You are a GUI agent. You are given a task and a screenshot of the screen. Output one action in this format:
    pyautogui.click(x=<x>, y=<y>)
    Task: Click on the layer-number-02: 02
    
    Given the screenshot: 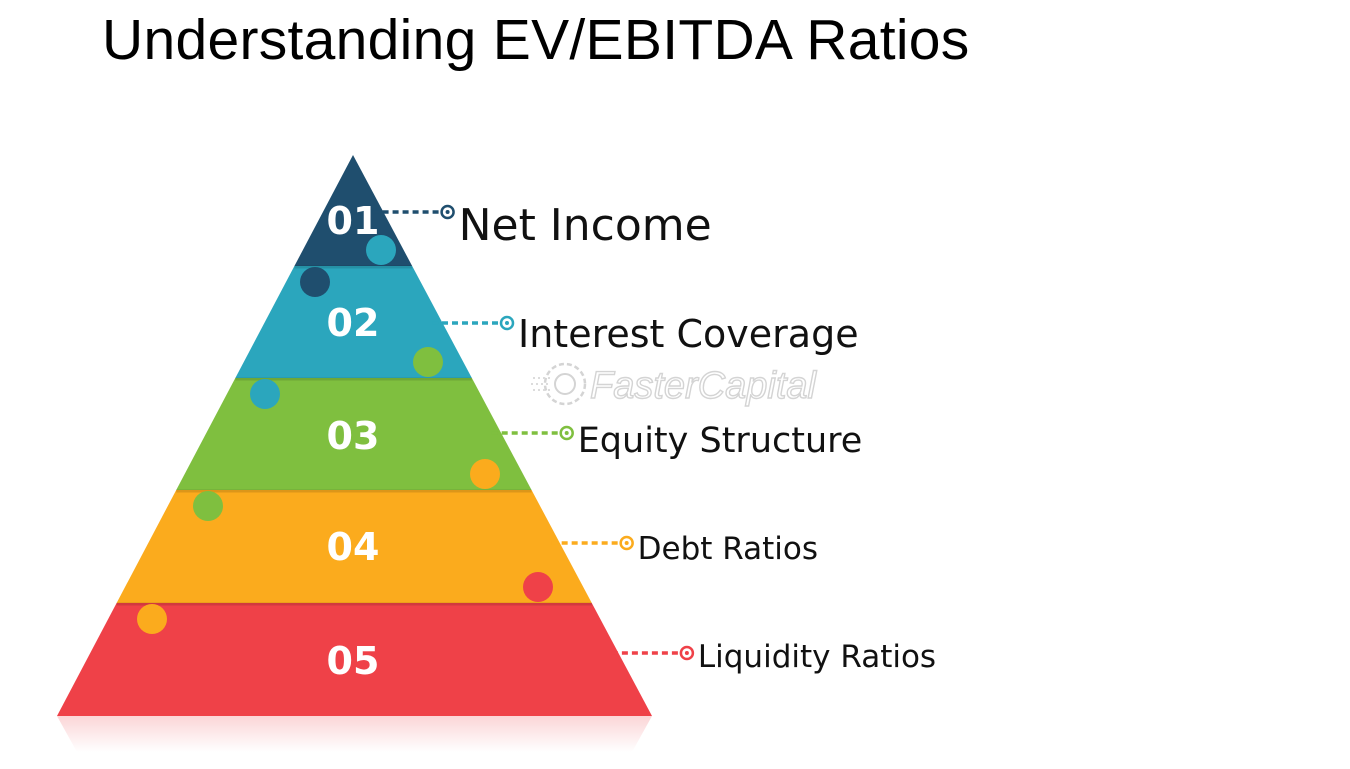 What is the action you would take?
    pyautogui.click(x=353, y=323)
    